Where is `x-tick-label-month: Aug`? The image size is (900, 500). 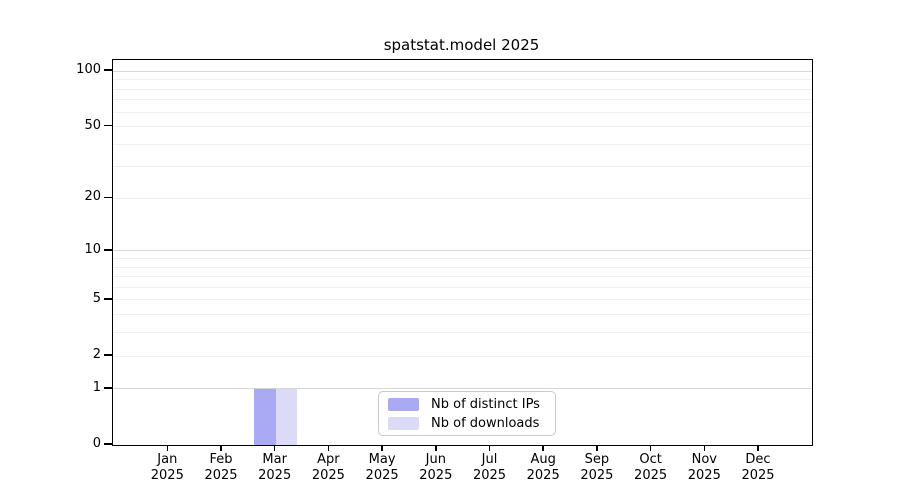
x-tick-label-month: Aug is located at coordinates (543, 459).